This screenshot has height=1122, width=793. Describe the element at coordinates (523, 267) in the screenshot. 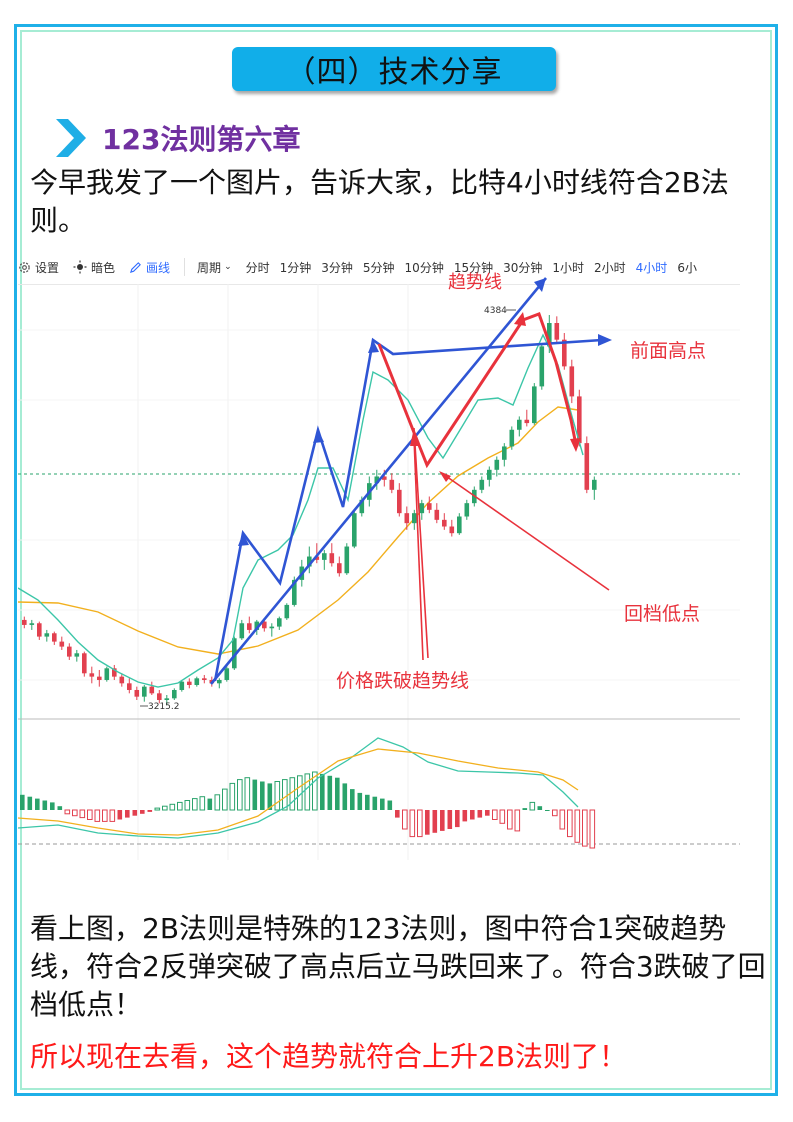

I see `period-option: 30分钟` at that location.